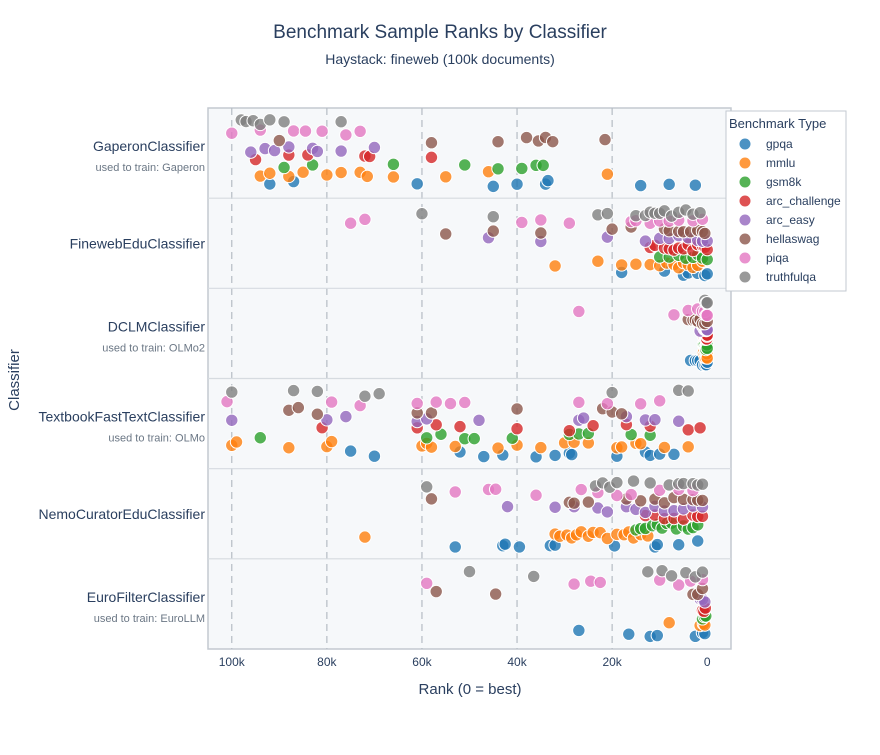 This screenshot has width=880, height=755. Describe the element at coordinates (440, 32) in the screenshot. I see `chart-title: Benchmark Sample Ranks by Classifier` at that location.